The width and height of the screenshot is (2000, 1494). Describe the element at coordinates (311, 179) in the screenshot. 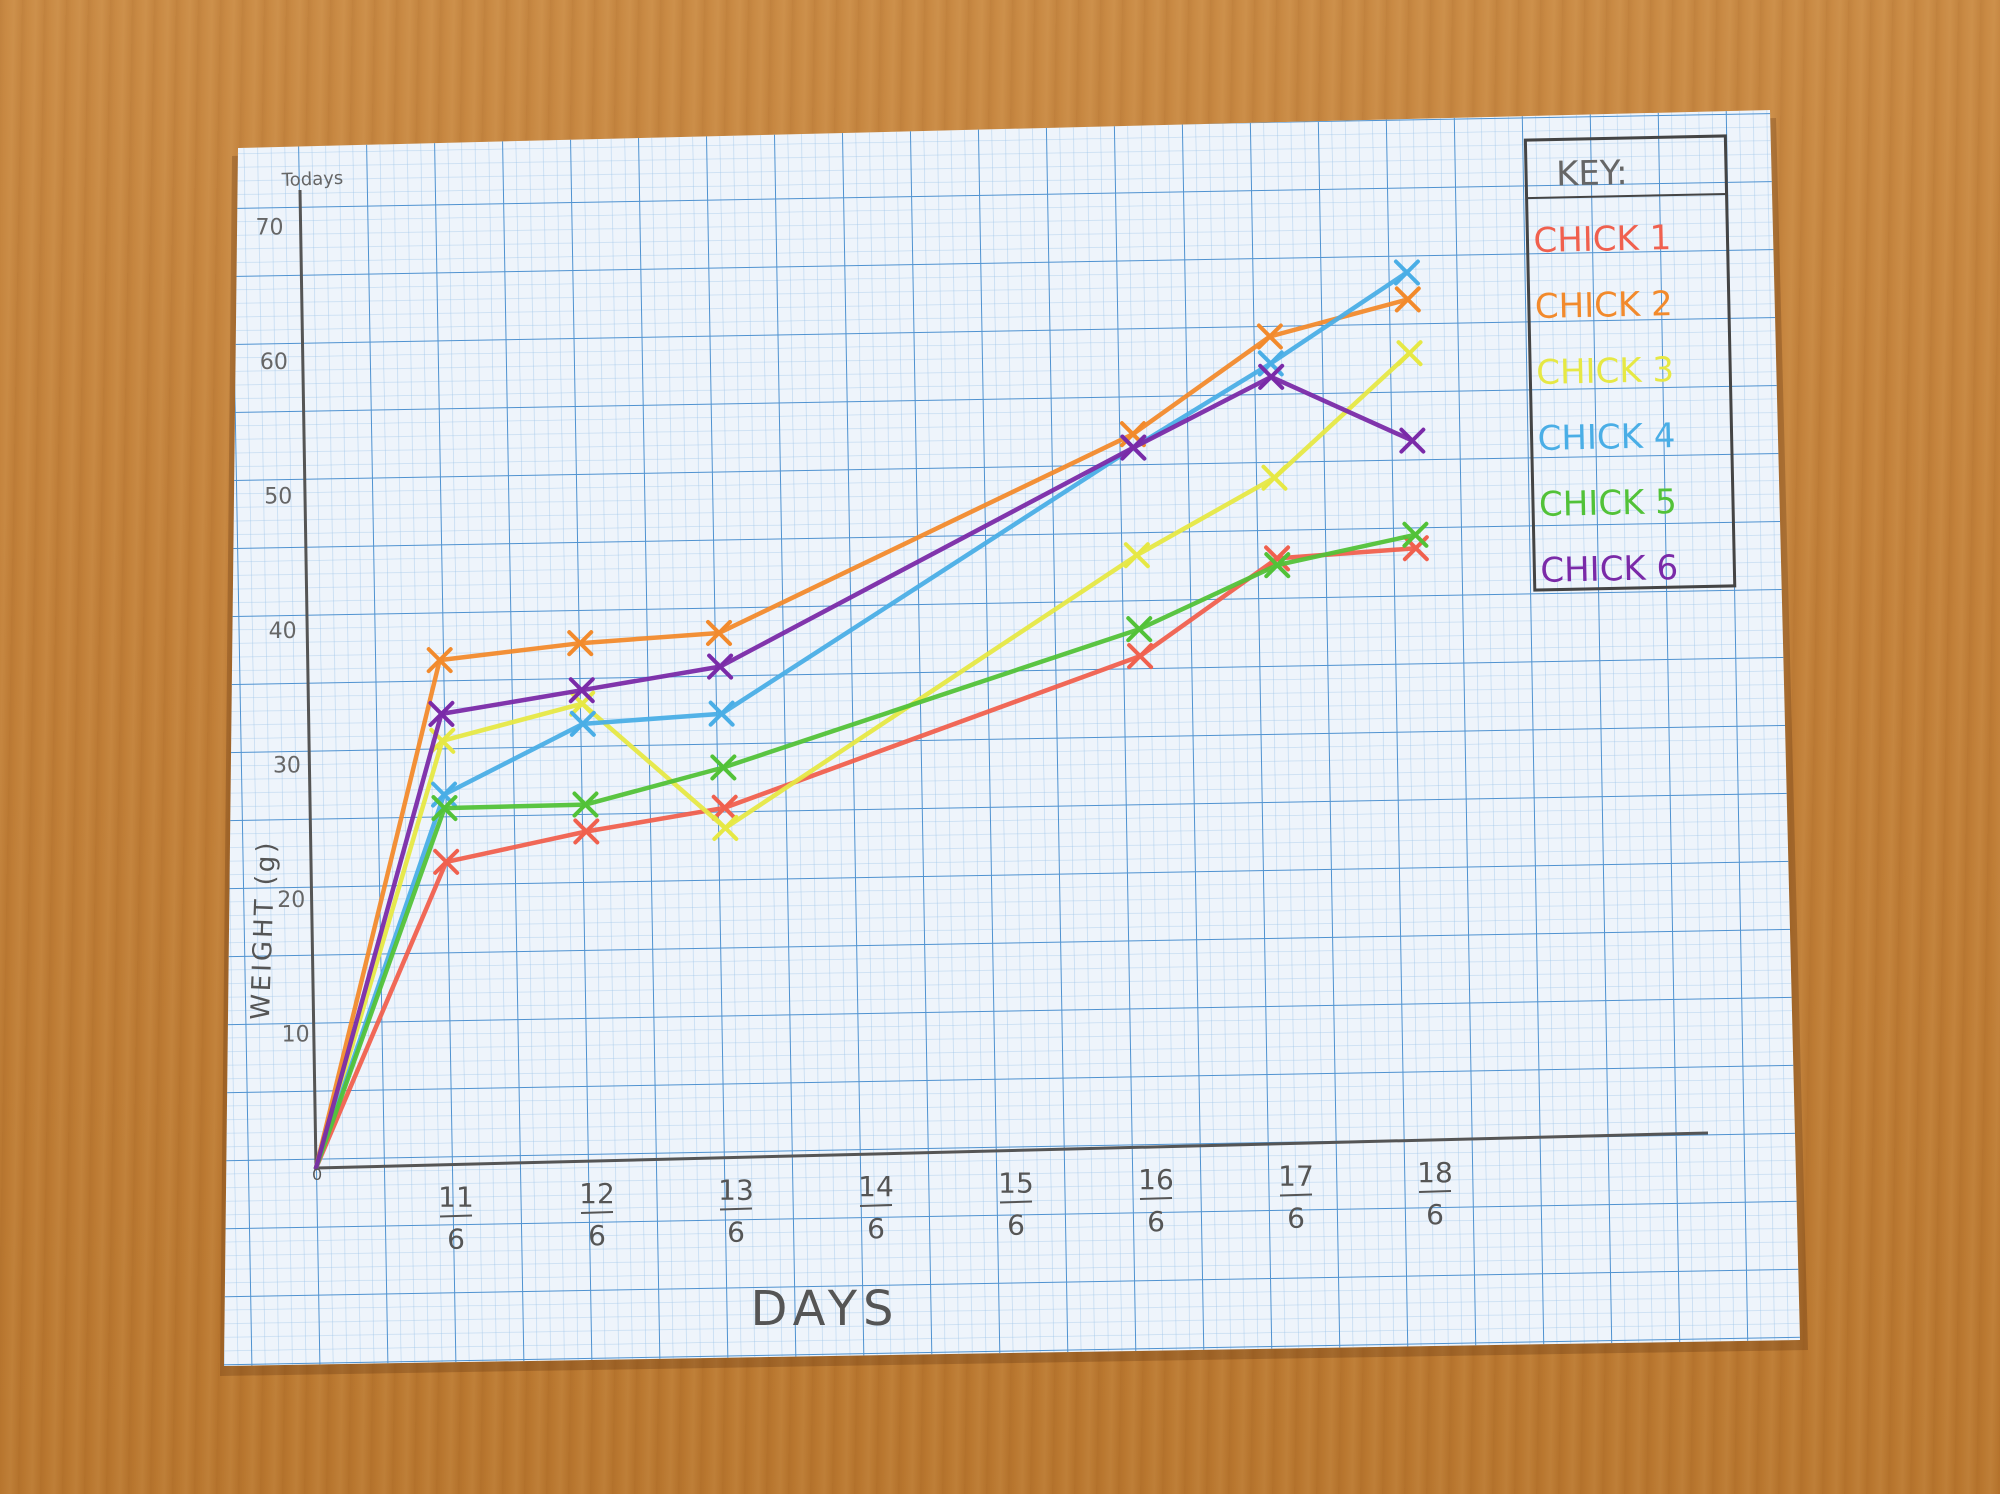

I see `corner-note: Todays` at that location.